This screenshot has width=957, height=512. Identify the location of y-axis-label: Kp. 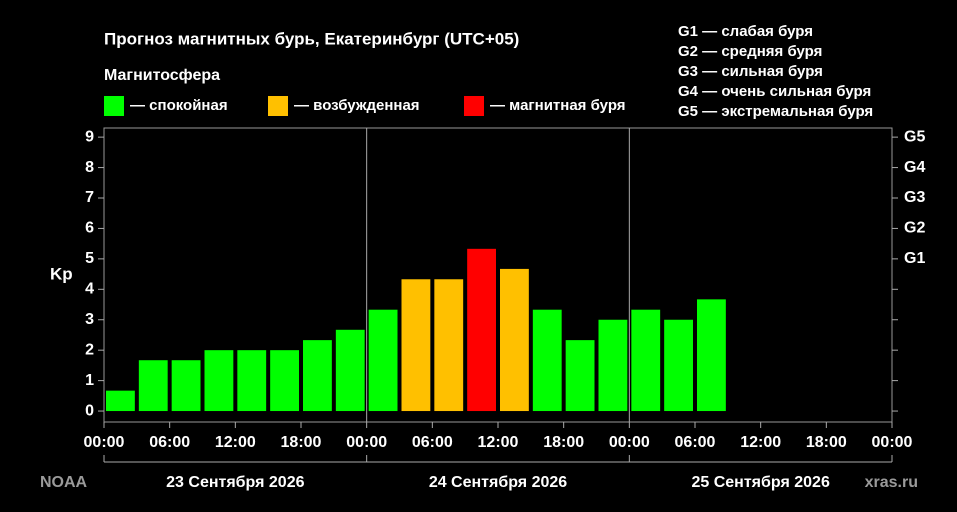
(61, 273).